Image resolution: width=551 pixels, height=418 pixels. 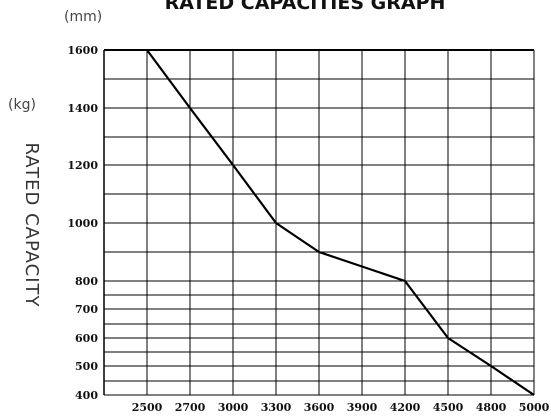 What do you see at coordinates (190, 407) in the screenshot?
I see `x-tick-label: 2700` at bounding box center [190, 407].